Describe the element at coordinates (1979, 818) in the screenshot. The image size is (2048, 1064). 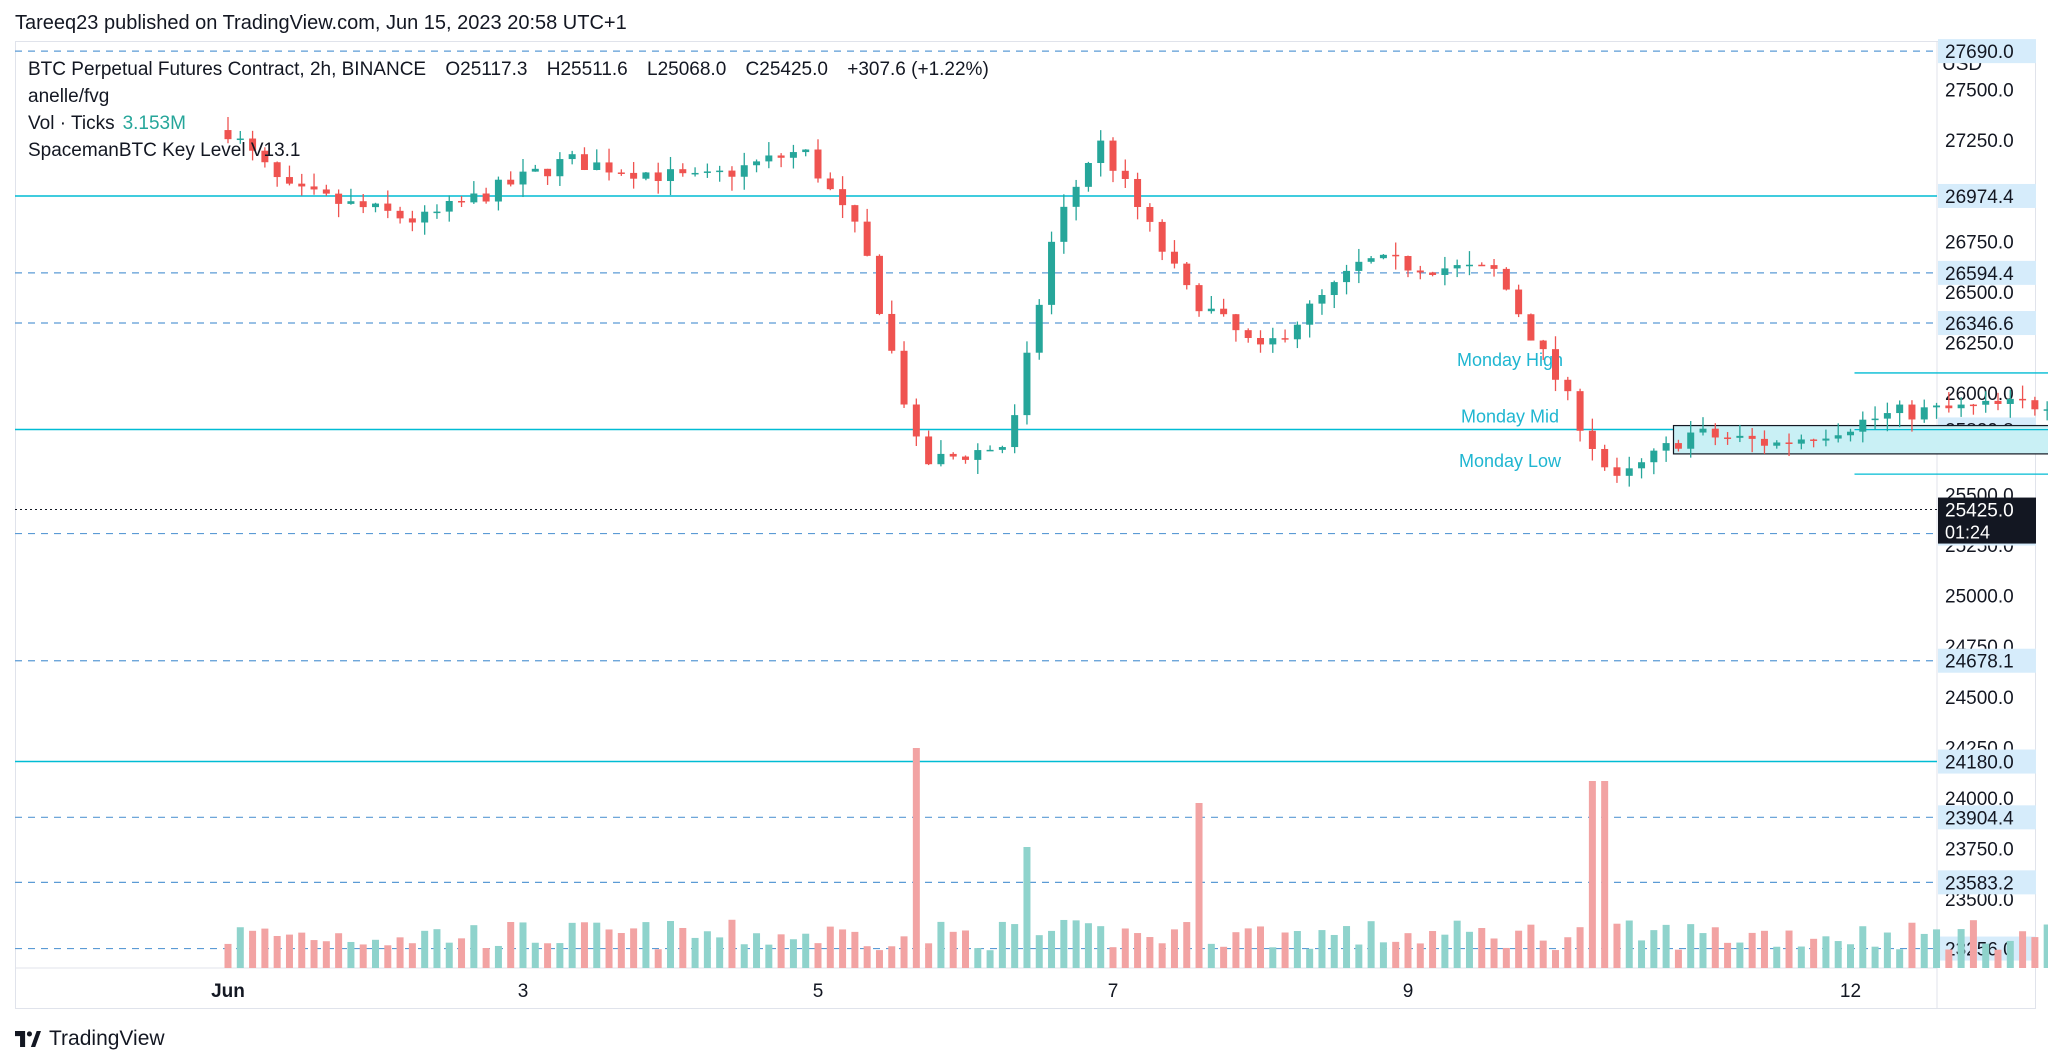
I see `key-level-tag-text: 23904.4` at that location.